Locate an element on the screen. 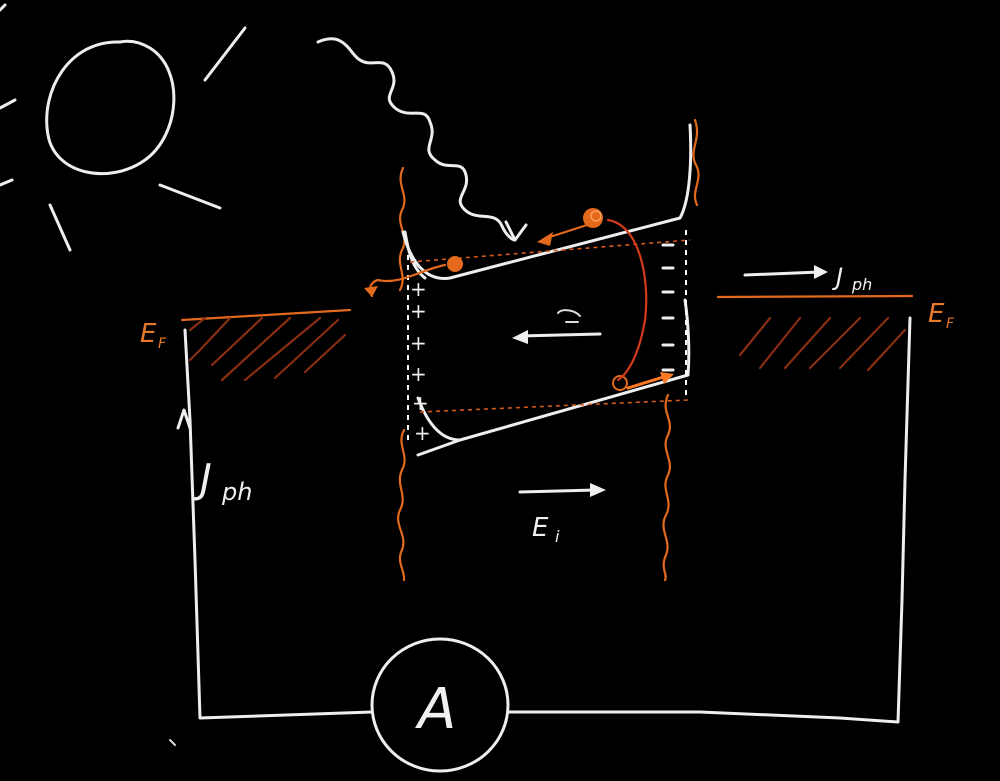 The width and height of the screenshot is (1000, 781). right-metal is located at coordinates (815, 333).